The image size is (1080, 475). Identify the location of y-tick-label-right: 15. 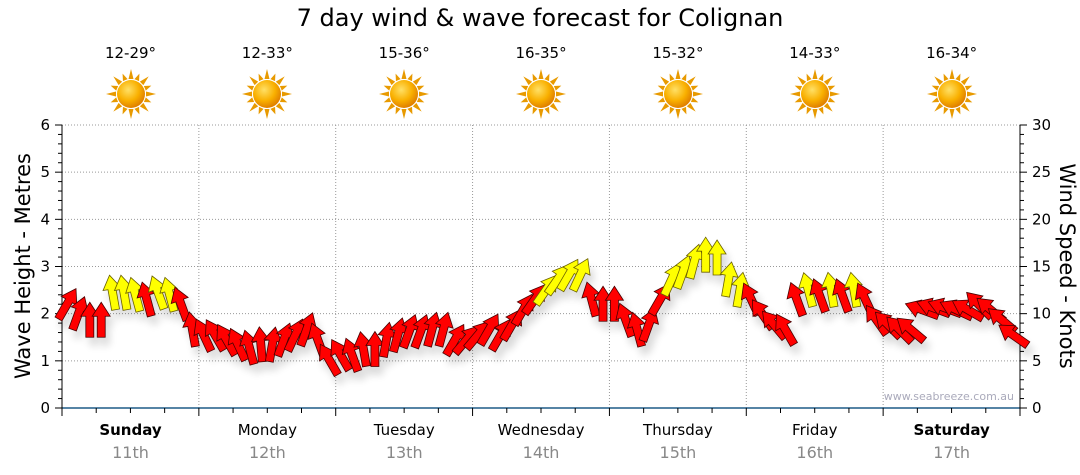
(1041, 267).